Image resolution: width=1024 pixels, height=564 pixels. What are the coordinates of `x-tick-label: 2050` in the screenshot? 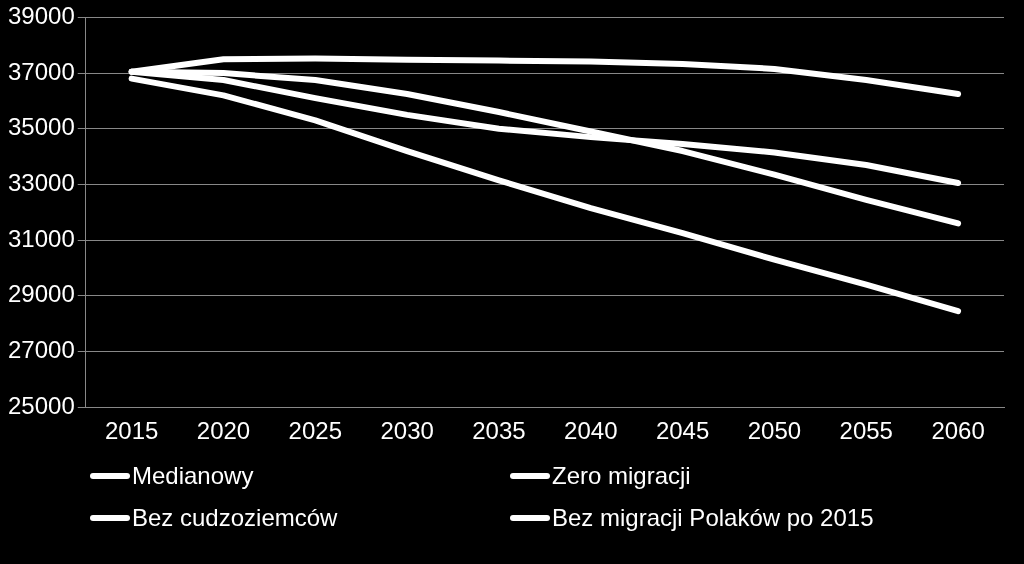 It's located at (774, 431).